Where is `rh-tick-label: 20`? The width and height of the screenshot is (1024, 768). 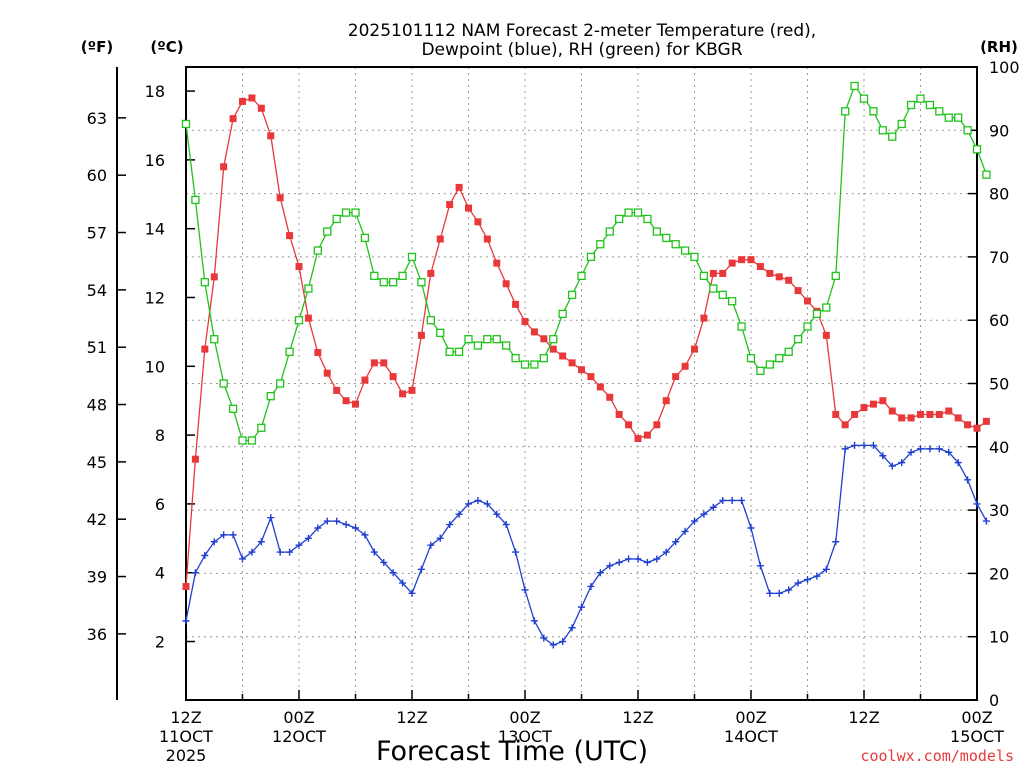 rh-tick-label: 20 is located at coordinates (999, 573).